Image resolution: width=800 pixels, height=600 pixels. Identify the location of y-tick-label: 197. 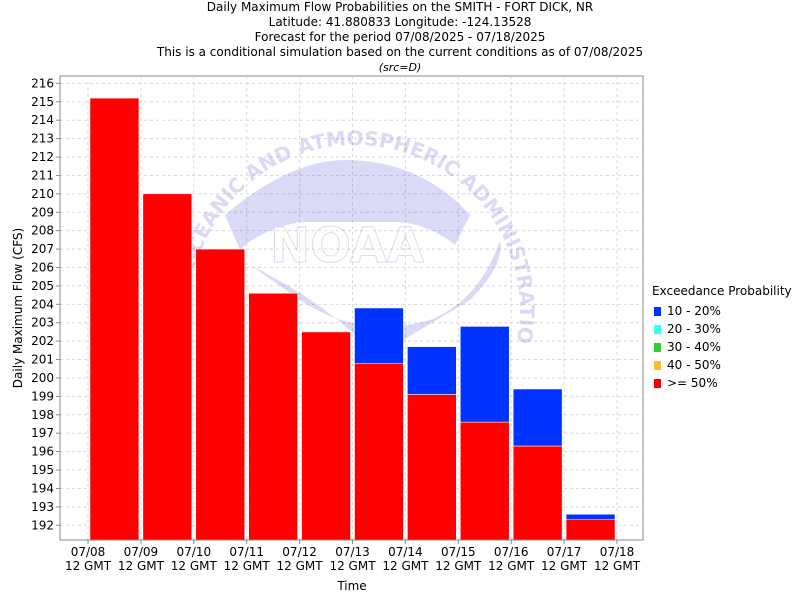
(42, 433).